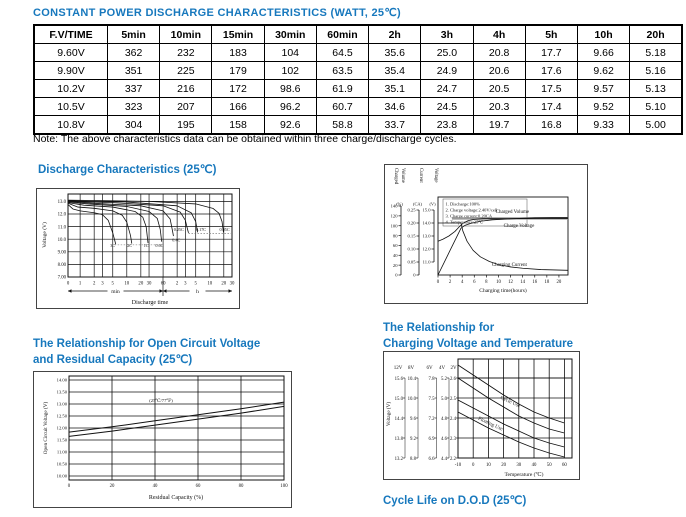 Image resolution: width=686 pixels, height=517 pixels. Describe the element at coordinates (413, 419) in the screenshot. I see `svg-text: 9.6` at that location.